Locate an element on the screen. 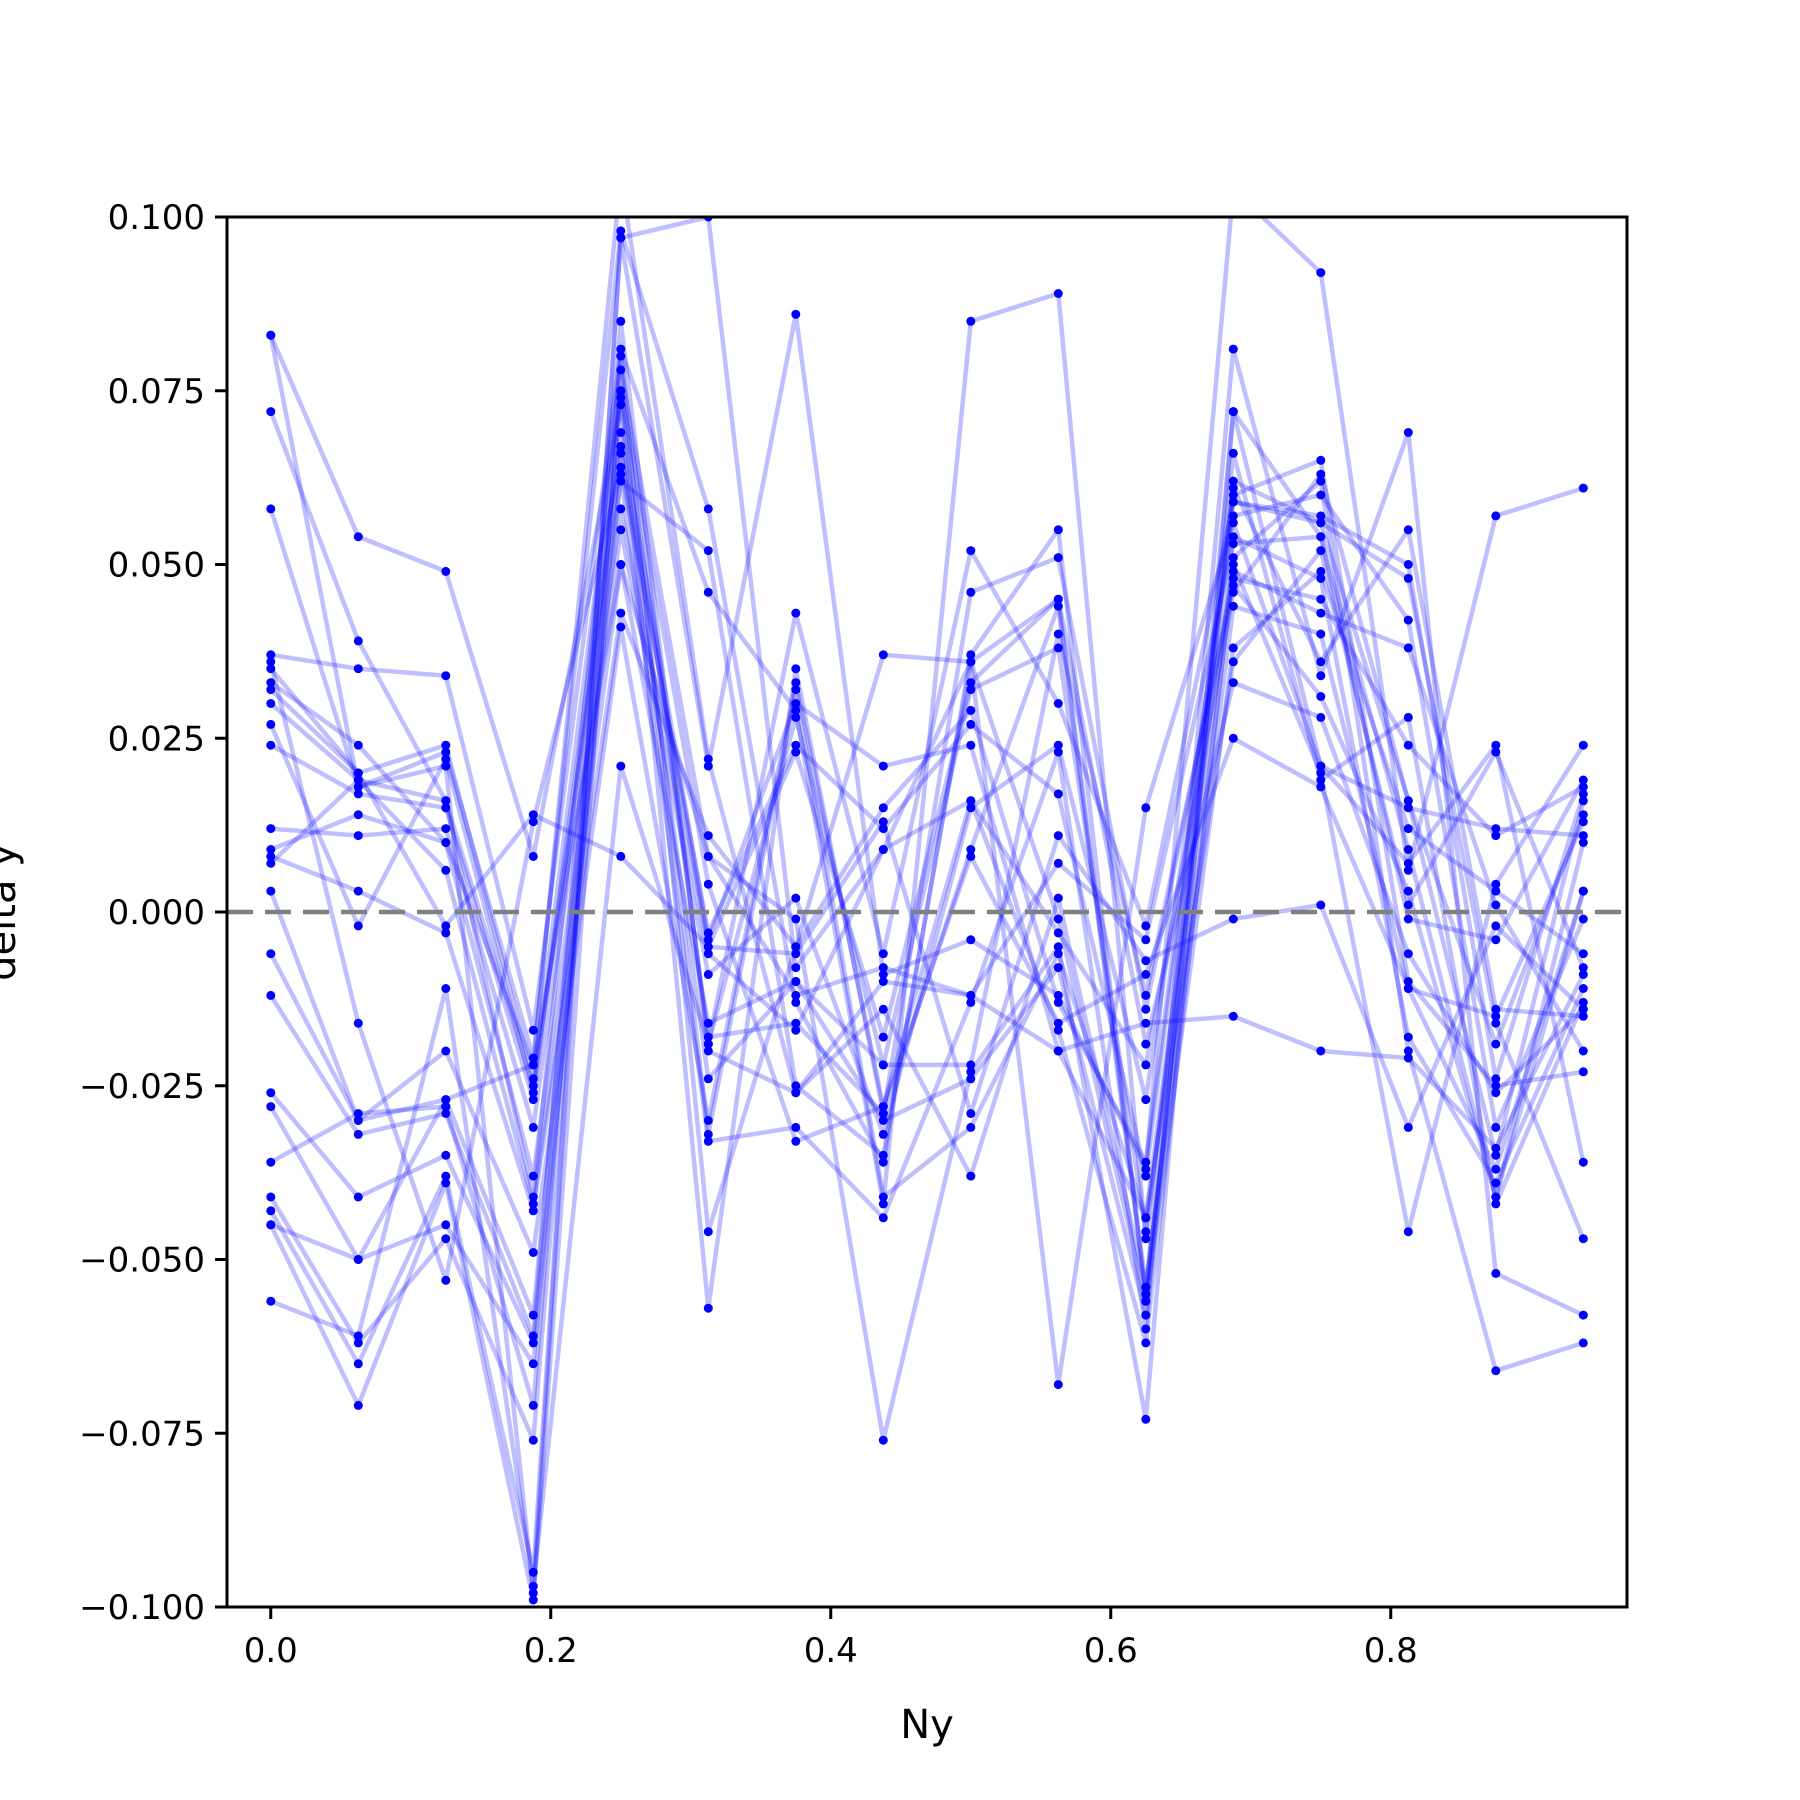 The image size is (1800, 1800). x-tick-label: 0.4 is located at coordinates (831, 1651).